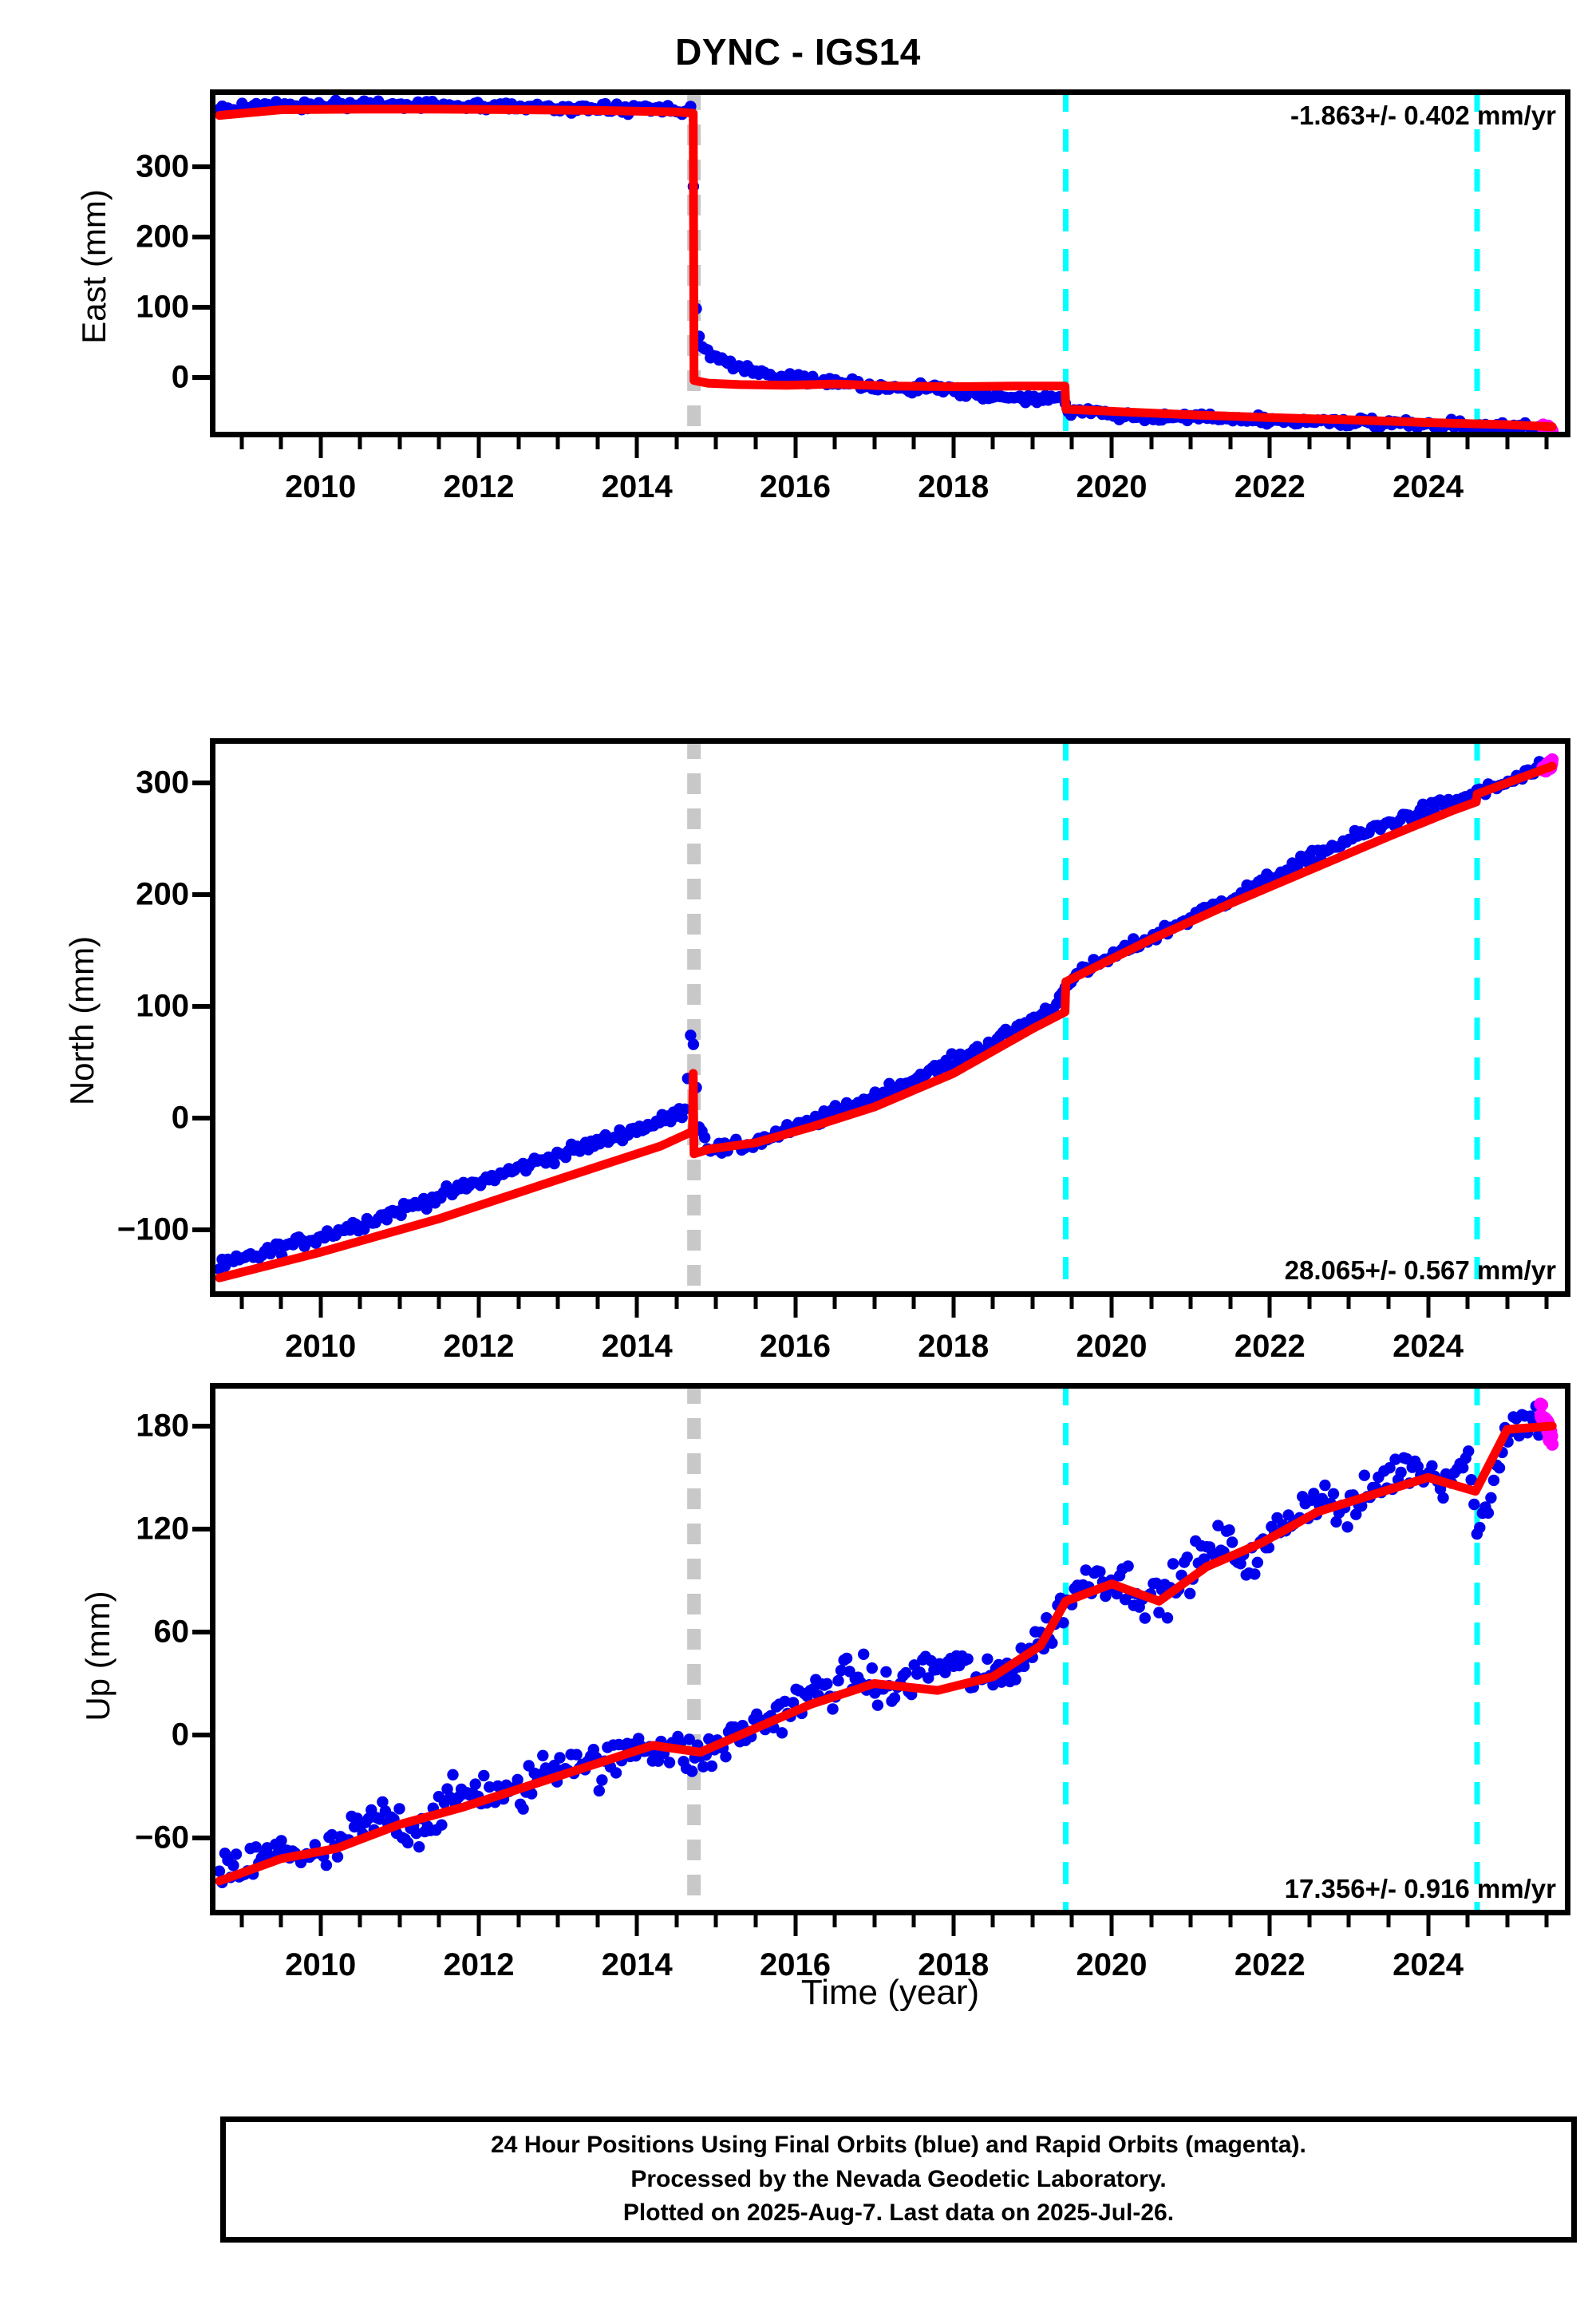 The image size is (1596, 2316). I want to click on y-tick-label: −100, so click(153, 1229).